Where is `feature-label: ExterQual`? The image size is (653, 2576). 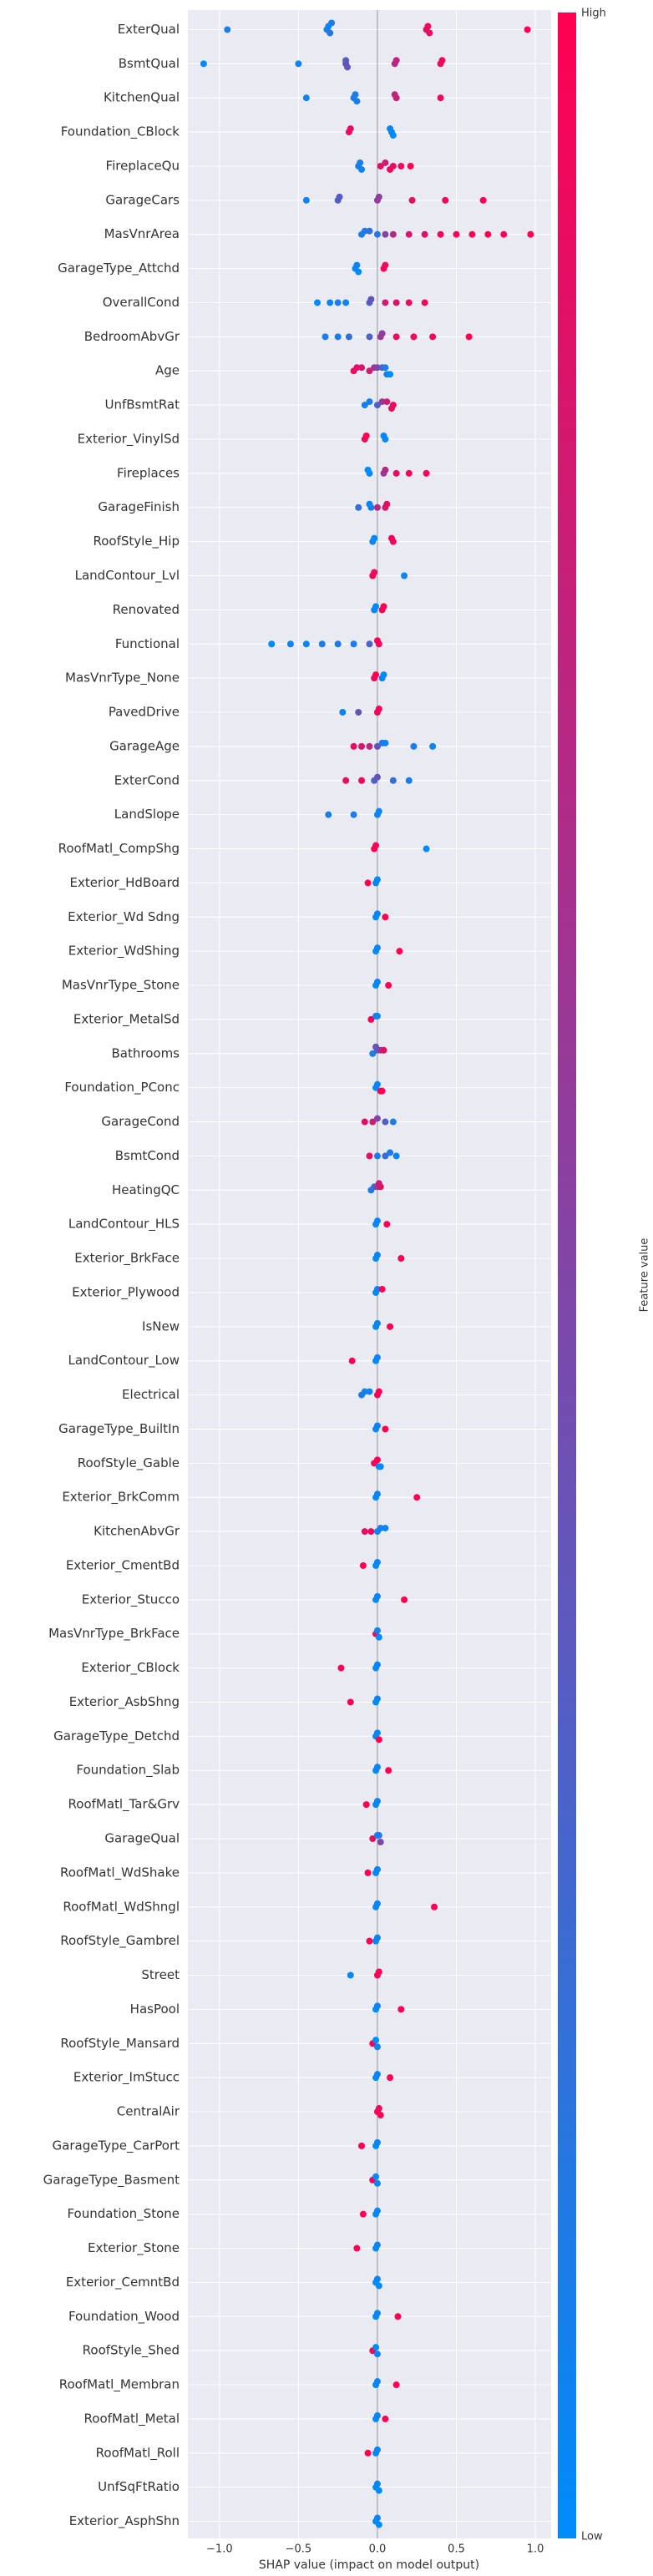
feature-label: ExterQual is located at coordinates (149, 30).